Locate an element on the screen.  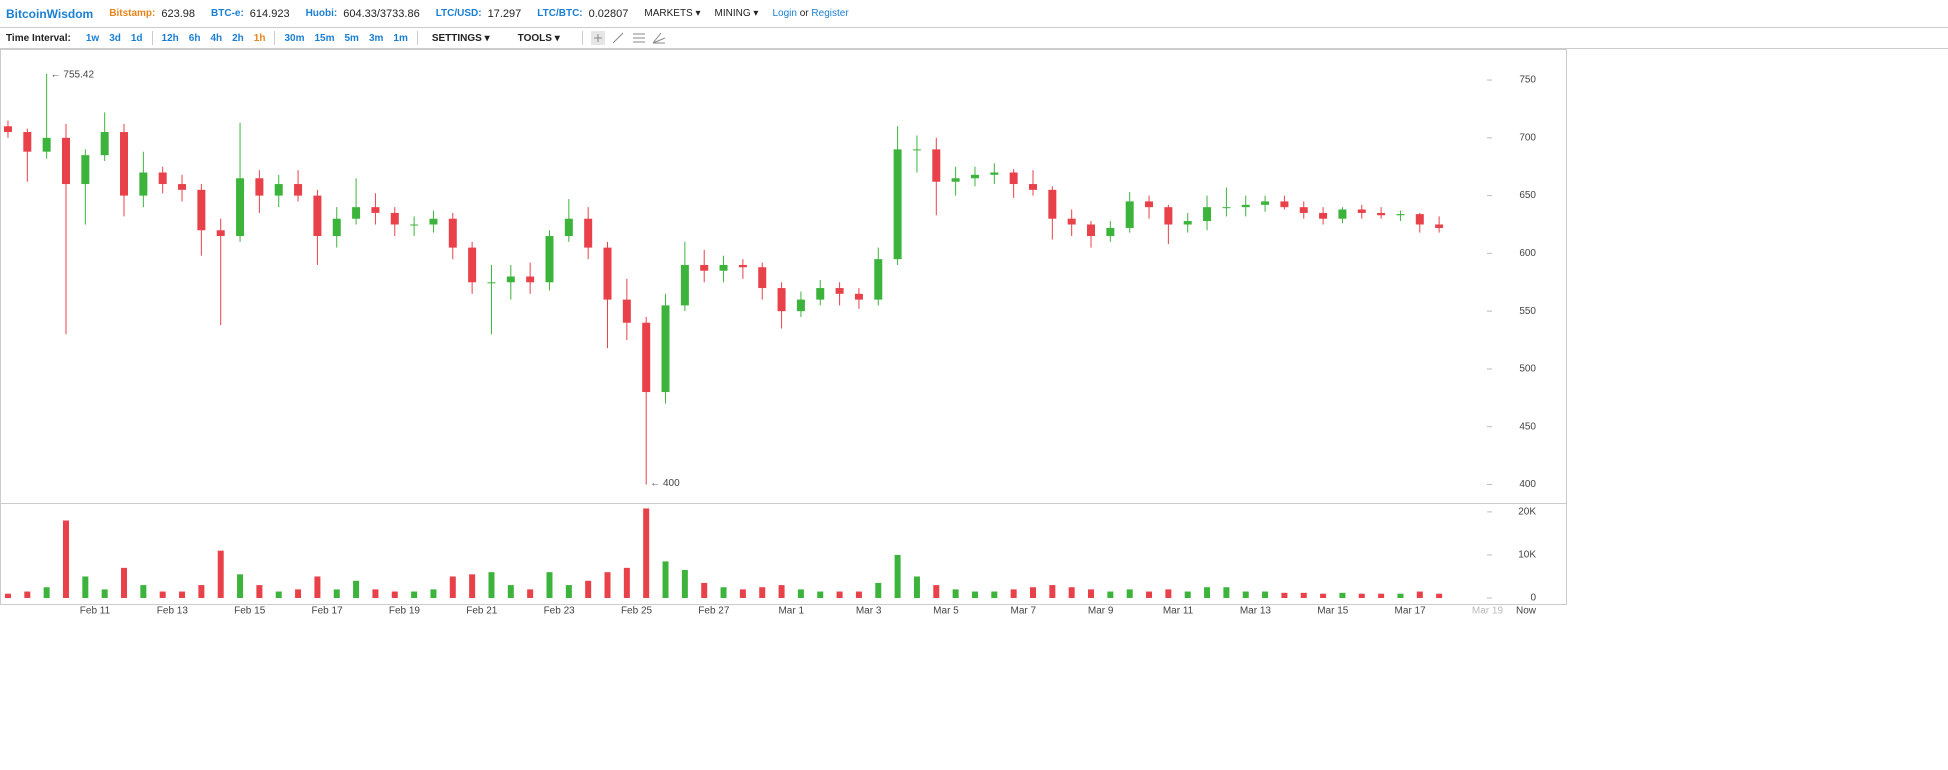
ticker-value: 604.33/3733.86 is located at coordinates (381, 13).